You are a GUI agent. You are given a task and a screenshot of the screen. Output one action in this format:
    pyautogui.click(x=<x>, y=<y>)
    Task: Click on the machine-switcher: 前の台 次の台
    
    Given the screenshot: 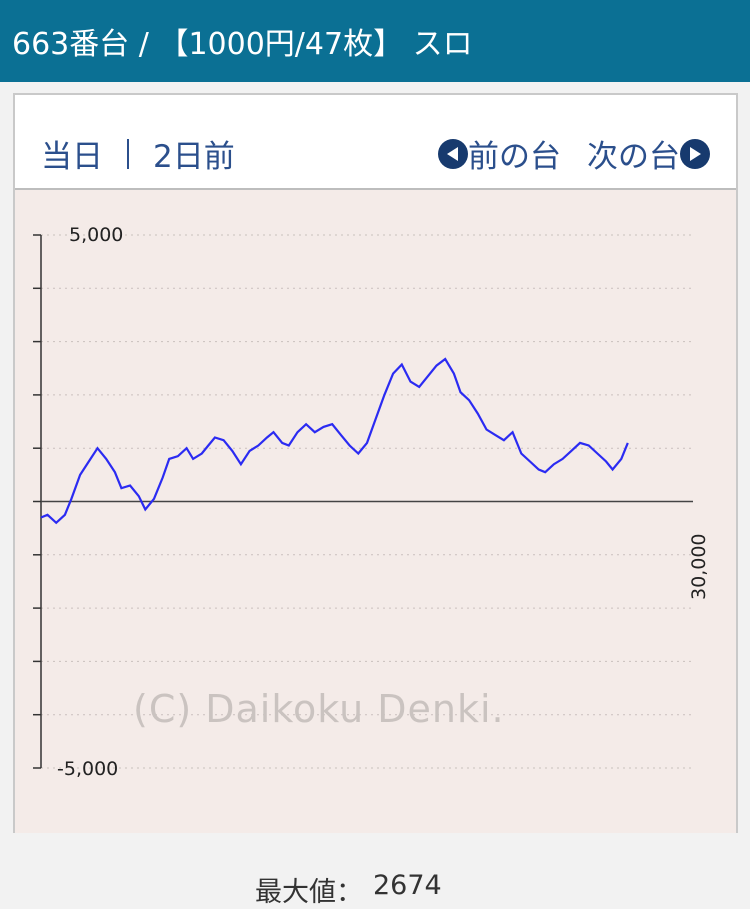 What is the action you would take?
    pyautogui.click(x=574, y=153)
    